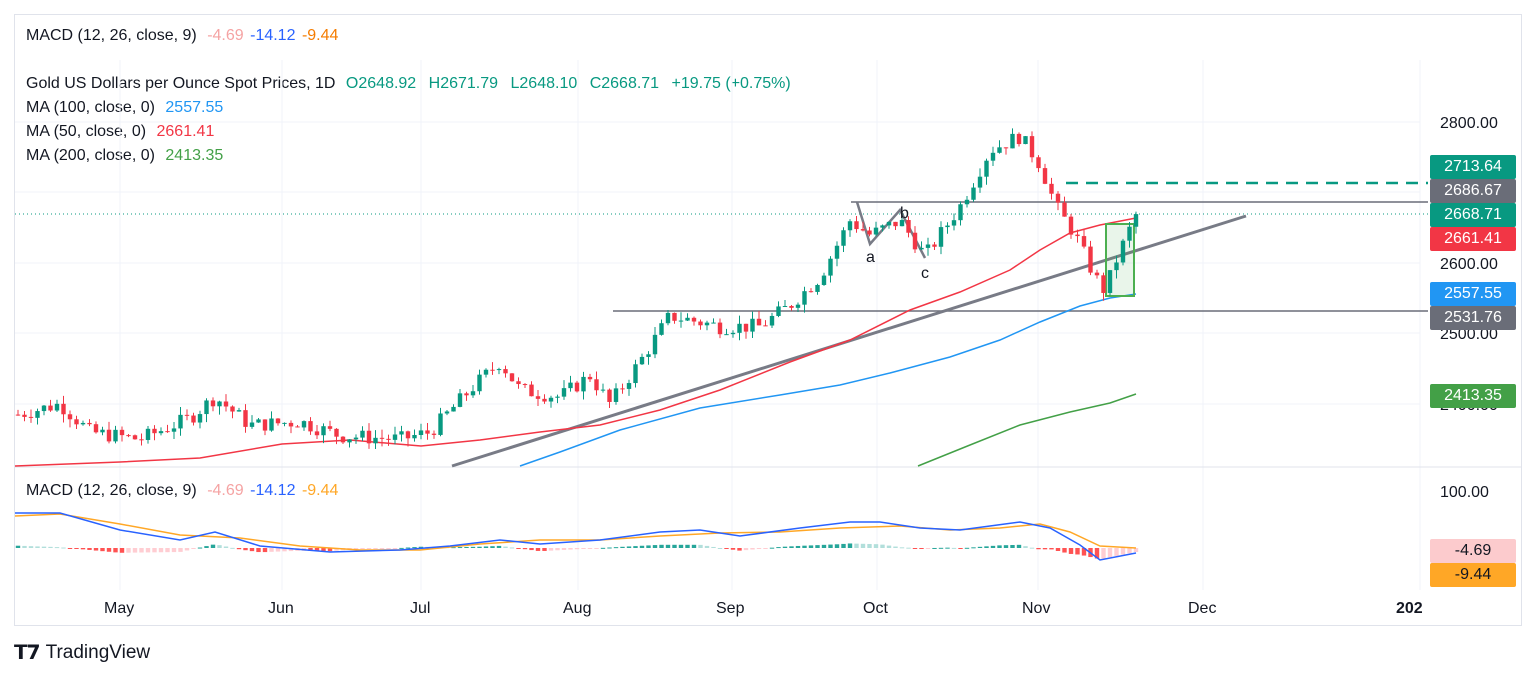  I want to click on macd-top-signal: -9.44, so click(320, 35).